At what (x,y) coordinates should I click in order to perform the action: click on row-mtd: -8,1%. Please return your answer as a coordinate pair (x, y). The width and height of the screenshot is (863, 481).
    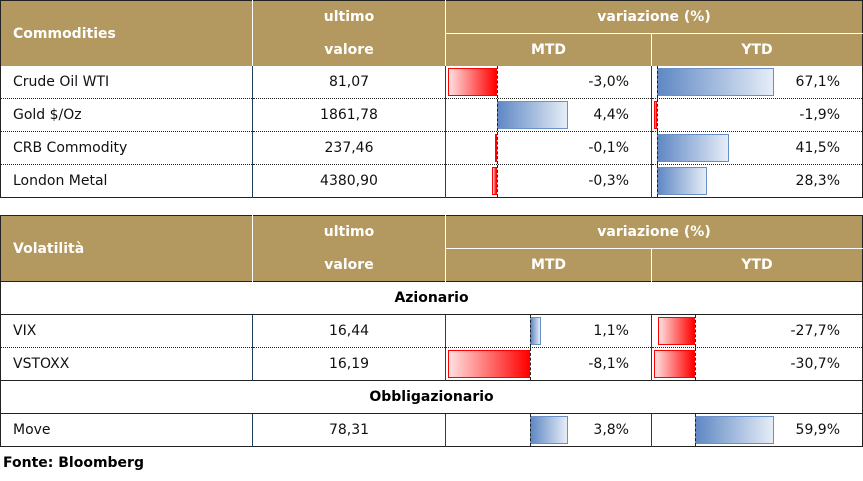
    Looking at the image, I should click on (548, 364).